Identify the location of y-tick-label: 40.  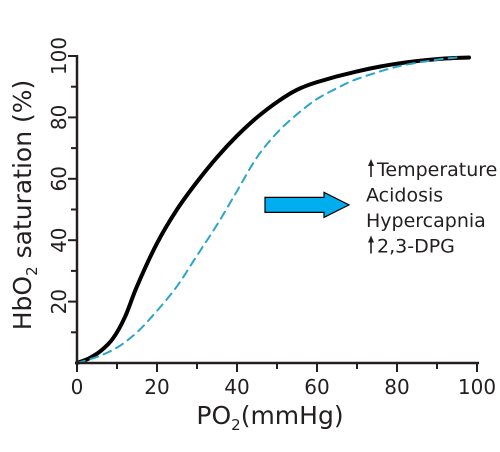
(59, 239).